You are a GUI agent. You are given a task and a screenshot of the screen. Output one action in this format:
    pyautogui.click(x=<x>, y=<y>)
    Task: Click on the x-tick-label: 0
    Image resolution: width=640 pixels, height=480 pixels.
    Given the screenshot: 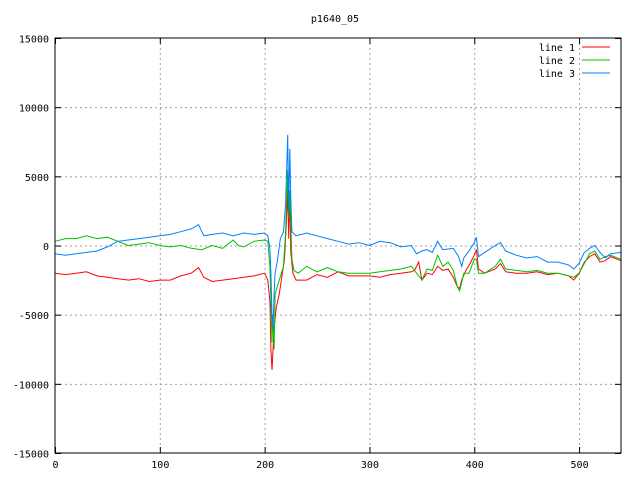 What is the action you would take?
    pyautogui.click(x=55, y=465)
    